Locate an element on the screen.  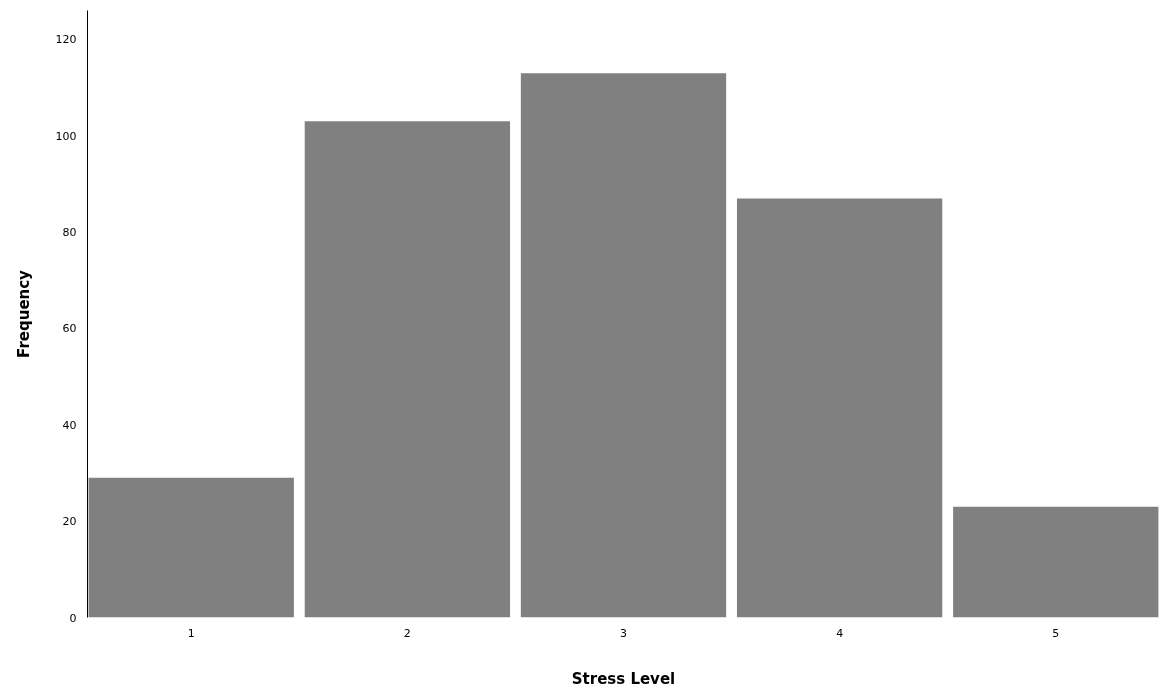
x-axis-title: Stress Level is located at coordinates (623, 678).